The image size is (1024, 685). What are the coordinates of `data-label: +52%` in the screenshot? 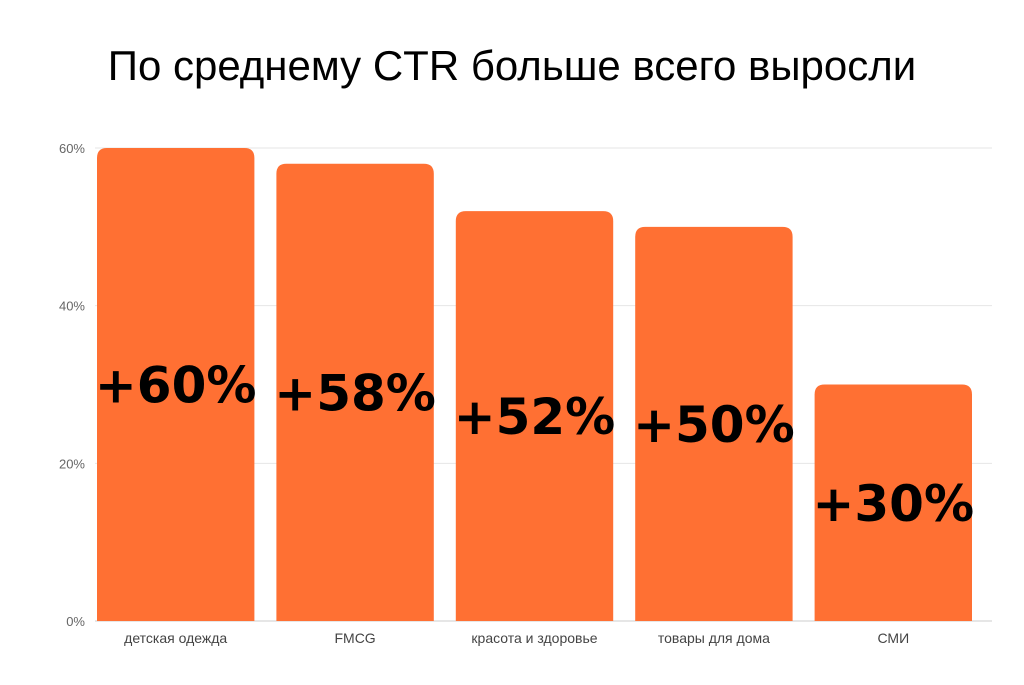 It's located at (535, 417).